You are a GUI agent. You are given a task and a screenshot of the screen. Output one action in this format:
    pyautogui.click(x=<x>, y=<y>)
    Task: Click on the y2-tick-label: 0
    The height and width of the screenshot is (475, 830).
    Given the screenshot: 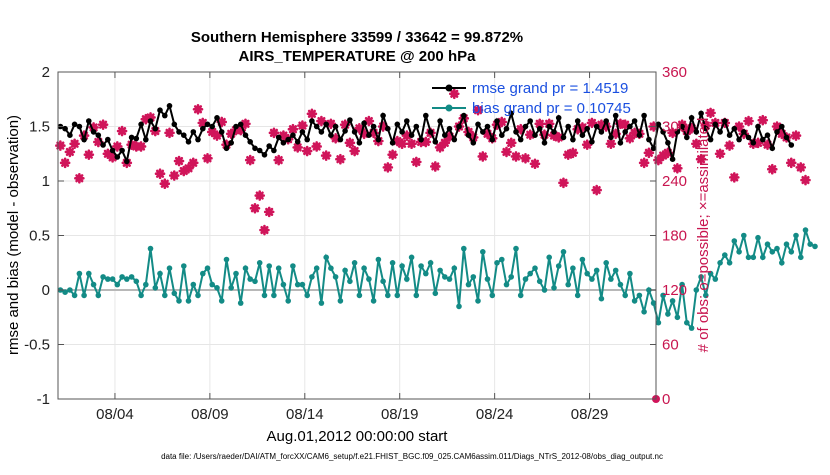 What is the action you would take?
    pyautogui.click(x=666, y=399)
    